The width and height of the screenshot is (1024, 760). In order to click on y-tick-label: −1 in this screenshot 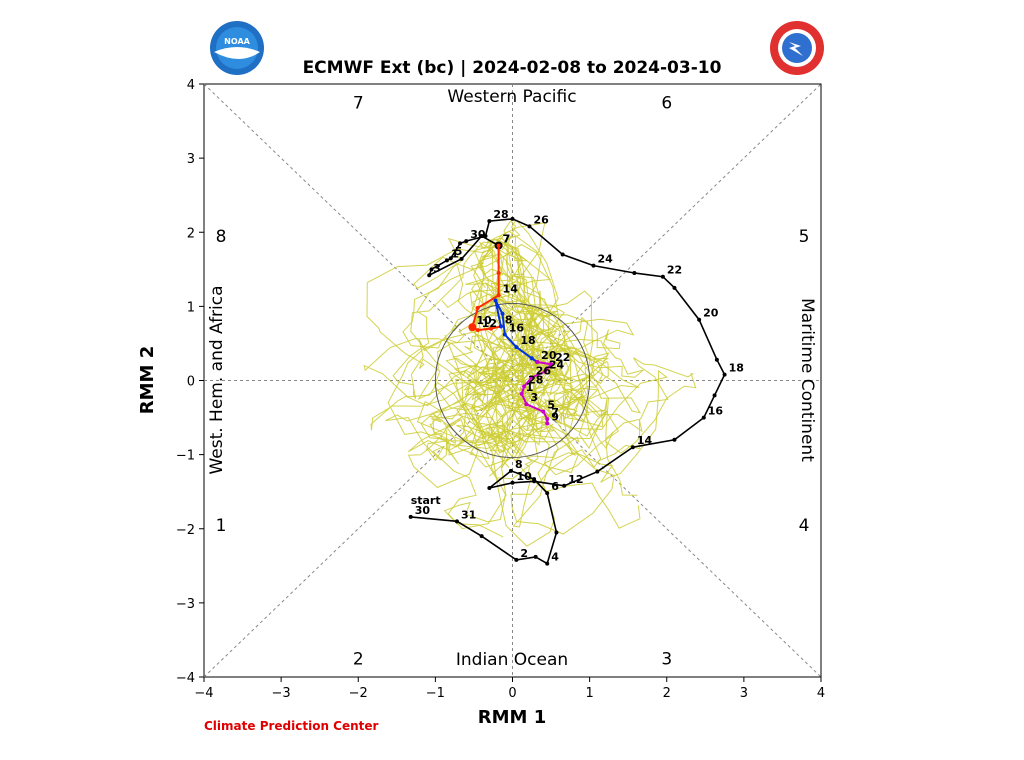, I will do `click(185, 456)`.